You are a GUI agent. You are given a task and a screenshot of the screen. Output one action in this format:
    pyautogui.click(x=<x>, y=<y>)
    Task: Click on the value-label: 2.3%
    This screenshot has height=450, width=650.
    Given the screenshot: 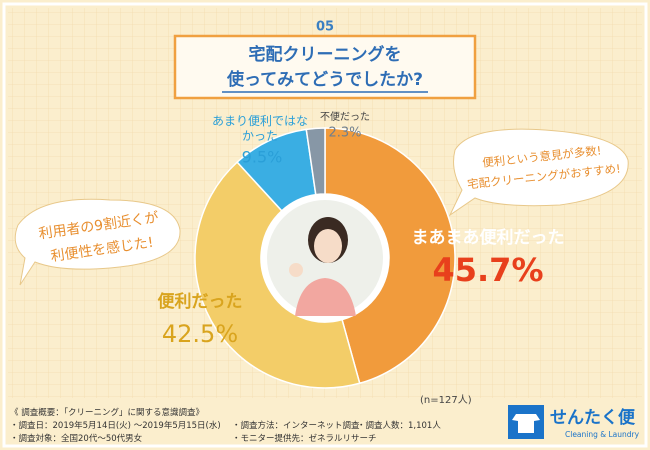 What is the action you would take?
    pyautogui.click(x=344, y=133)
    